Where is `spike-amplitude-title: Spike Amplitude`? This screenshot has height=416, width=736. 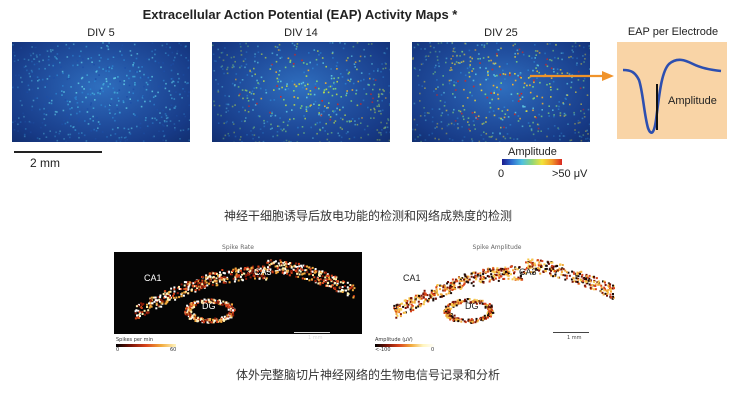 spike-amplitude-title: Spike Amplitude is located at coordinates (497, 247).